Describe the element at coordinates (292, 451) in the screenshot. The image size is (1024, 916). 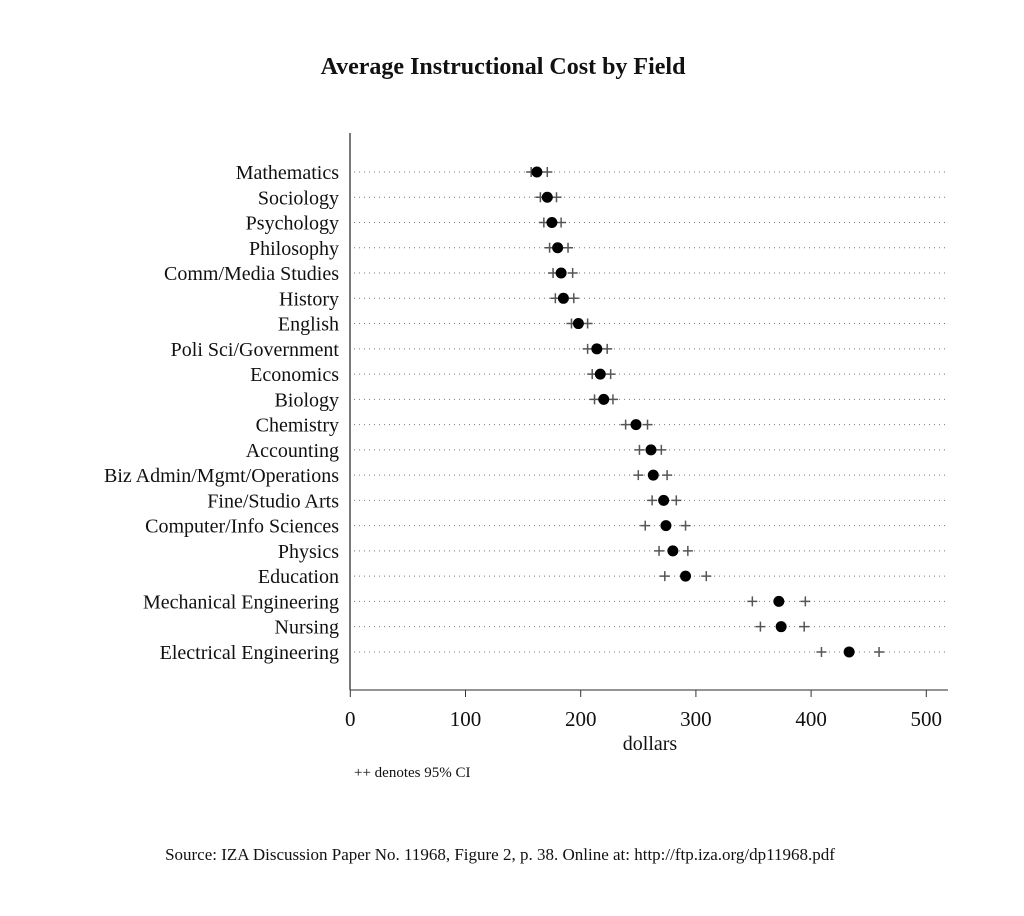
I see `category-label: Accounting` at that location.